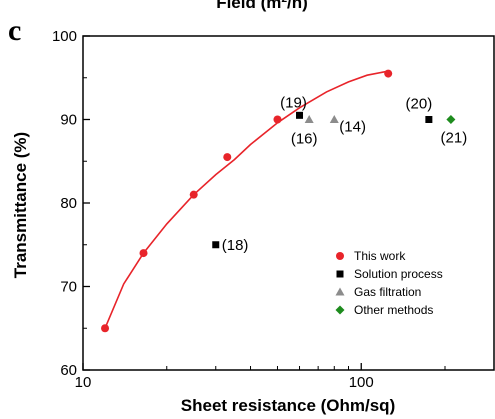 This screenshot has width=495, height=419. What do you see at coordinates (64, 36) in the screenshot?
I see `y-tick-label: 100` at bounding box center [64, 36].